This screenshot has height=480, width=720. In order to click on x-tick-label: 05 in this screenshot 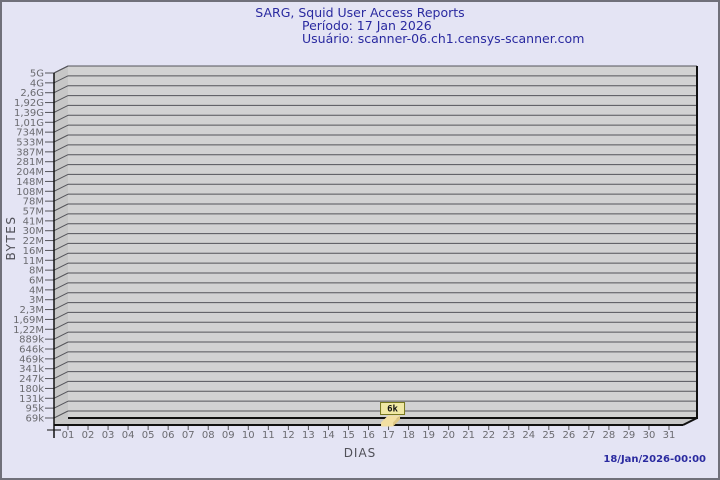, I will do `click(148, 435)`.